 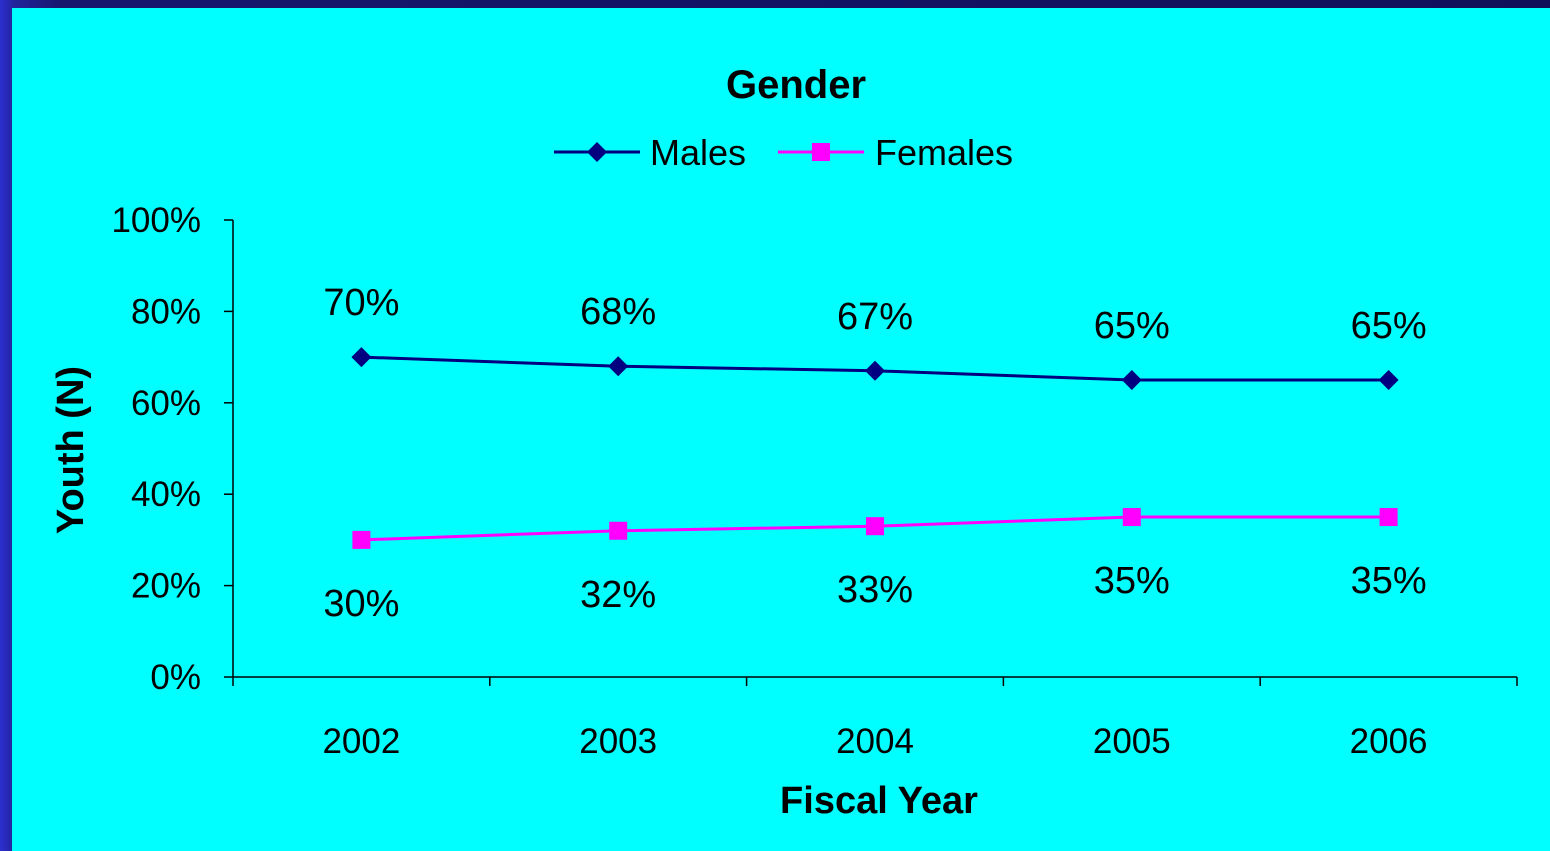 I want to click on y-tick-label: 20%, so click(x=166, y=586).